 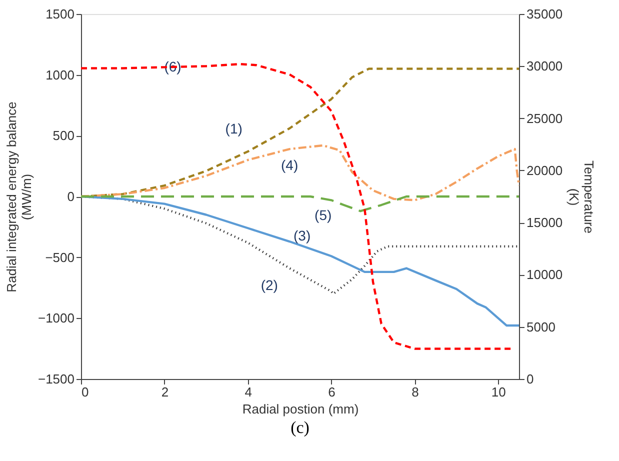 What do you see at coordinates (544, 118) in the screenshot?
I see `y2-tick-label: 25000` at bounding box center [544, 118].